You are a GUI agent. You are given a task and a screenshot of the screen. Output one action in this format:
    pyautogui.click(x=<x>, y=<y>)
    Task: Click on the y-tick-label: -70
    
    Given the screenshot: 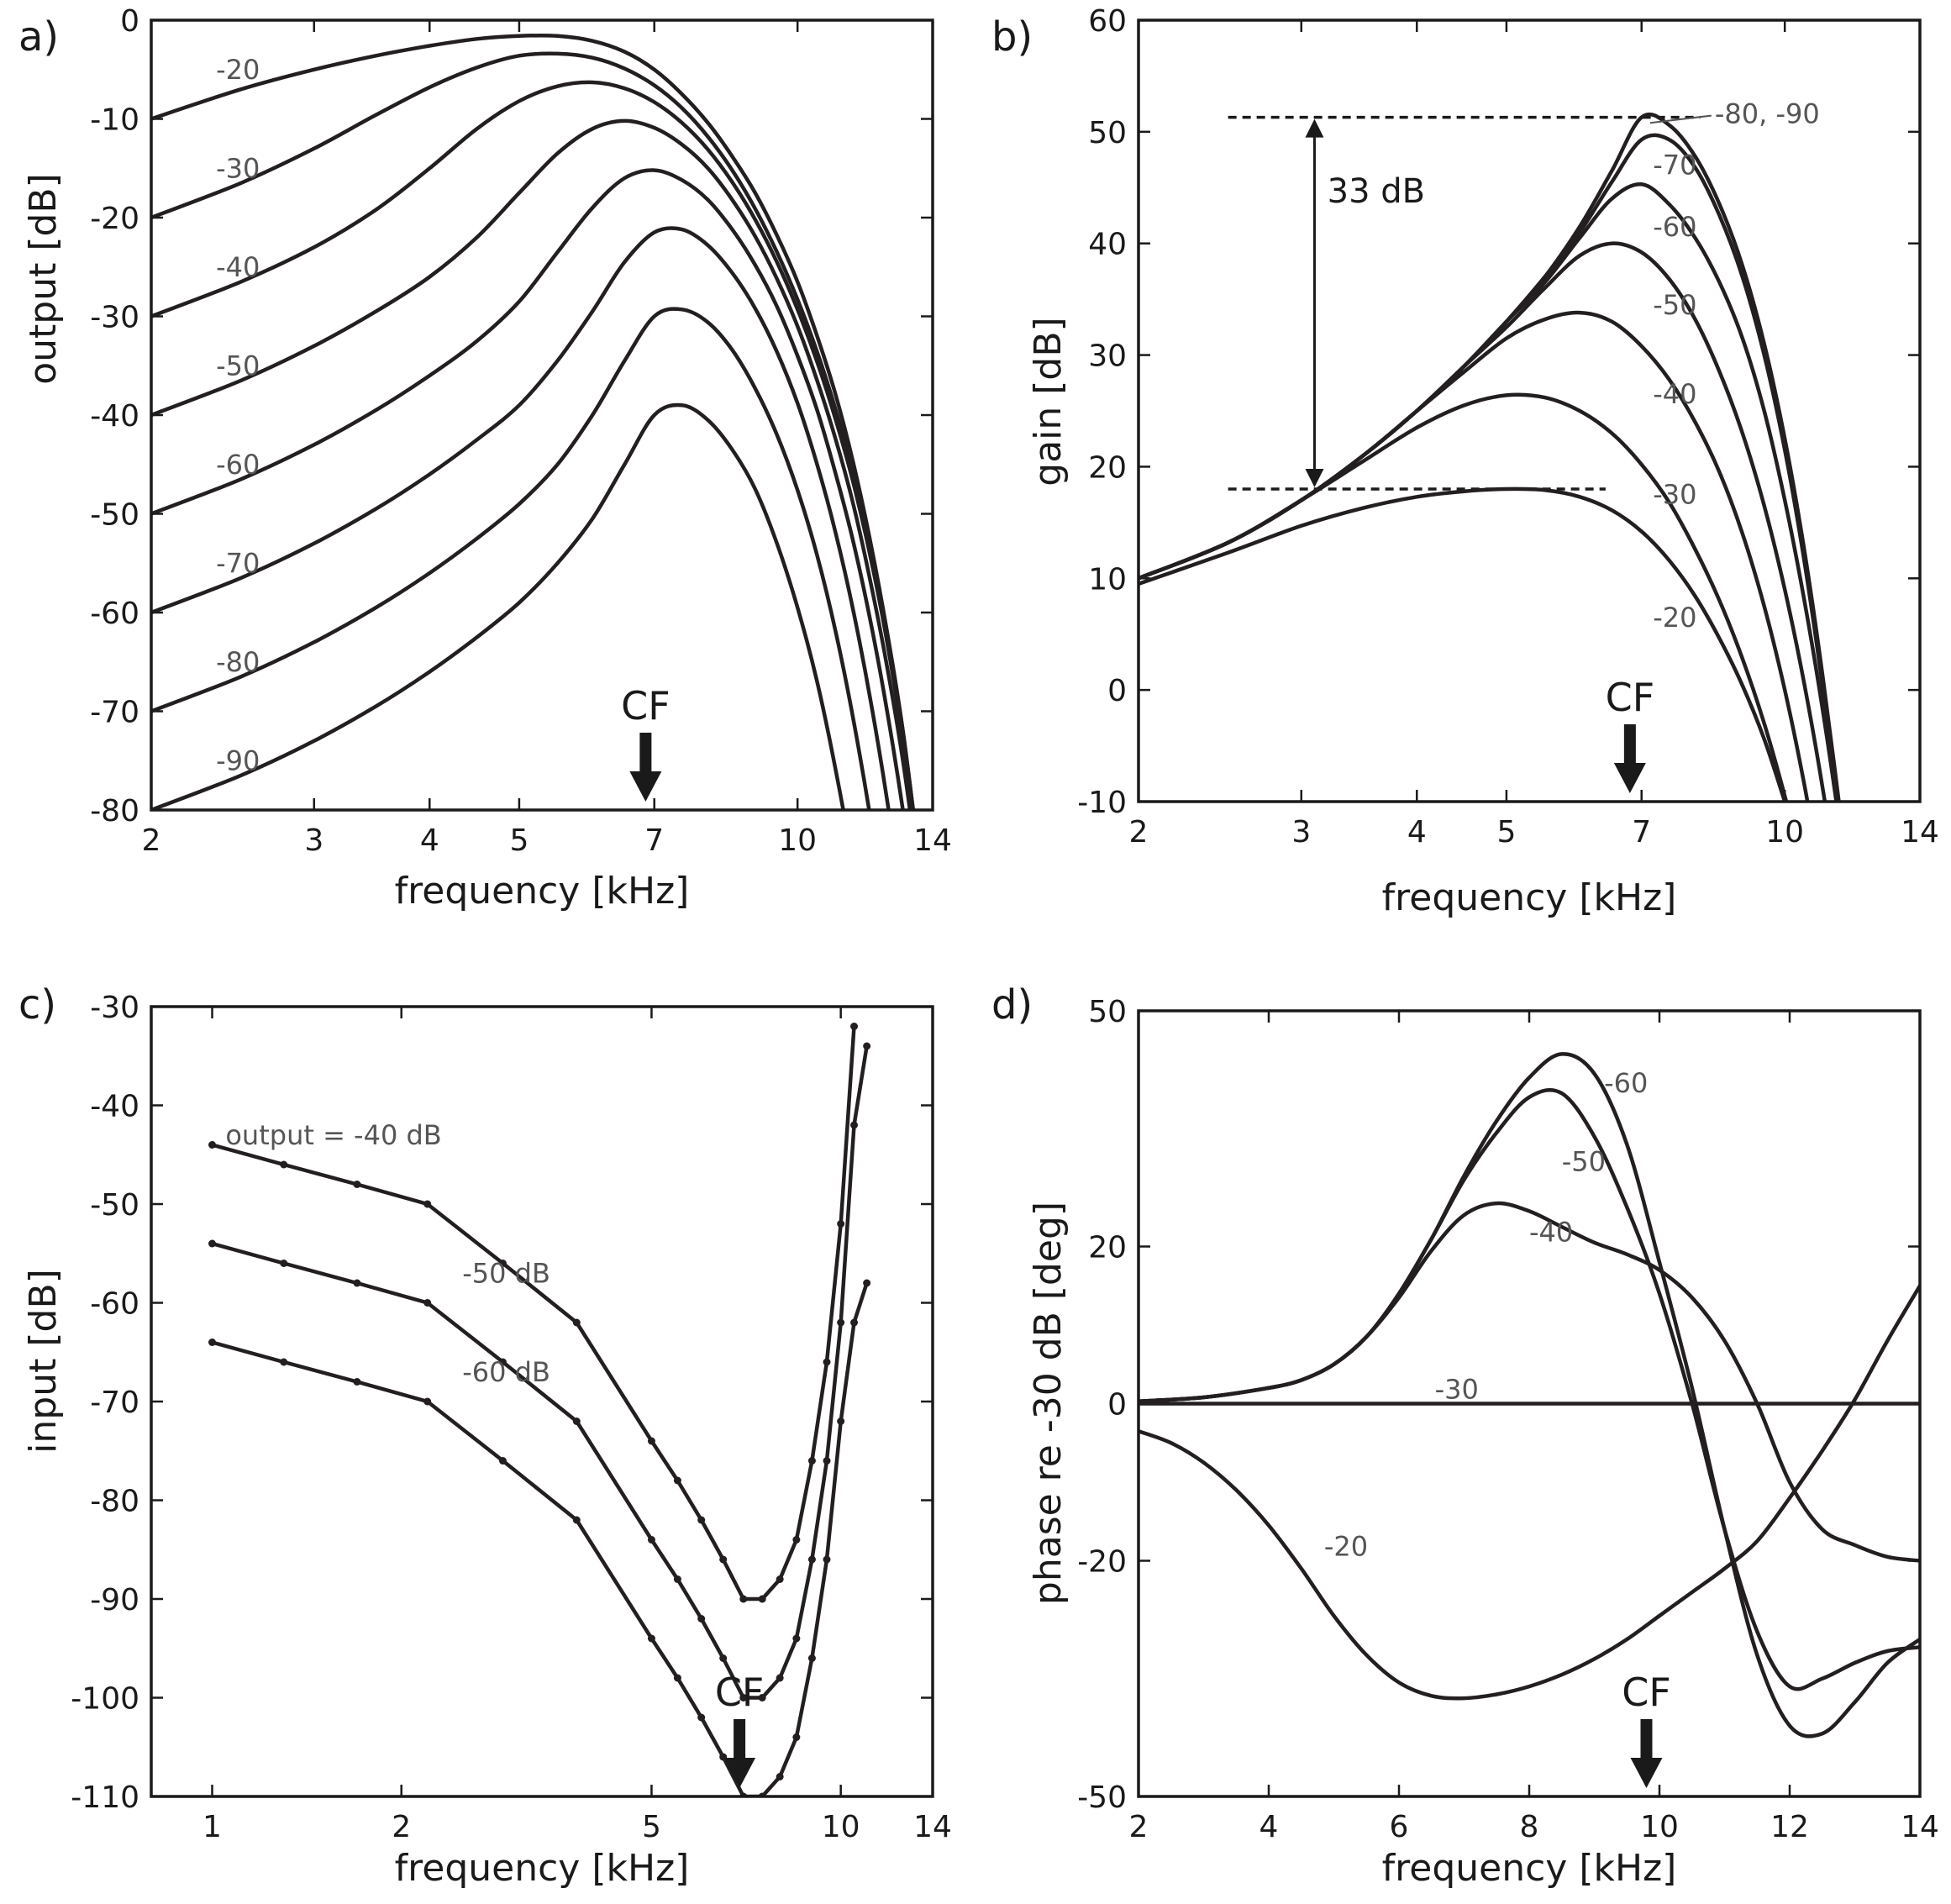 What is the action you would take?
    pyautogui.click(x=114, y=713)
    